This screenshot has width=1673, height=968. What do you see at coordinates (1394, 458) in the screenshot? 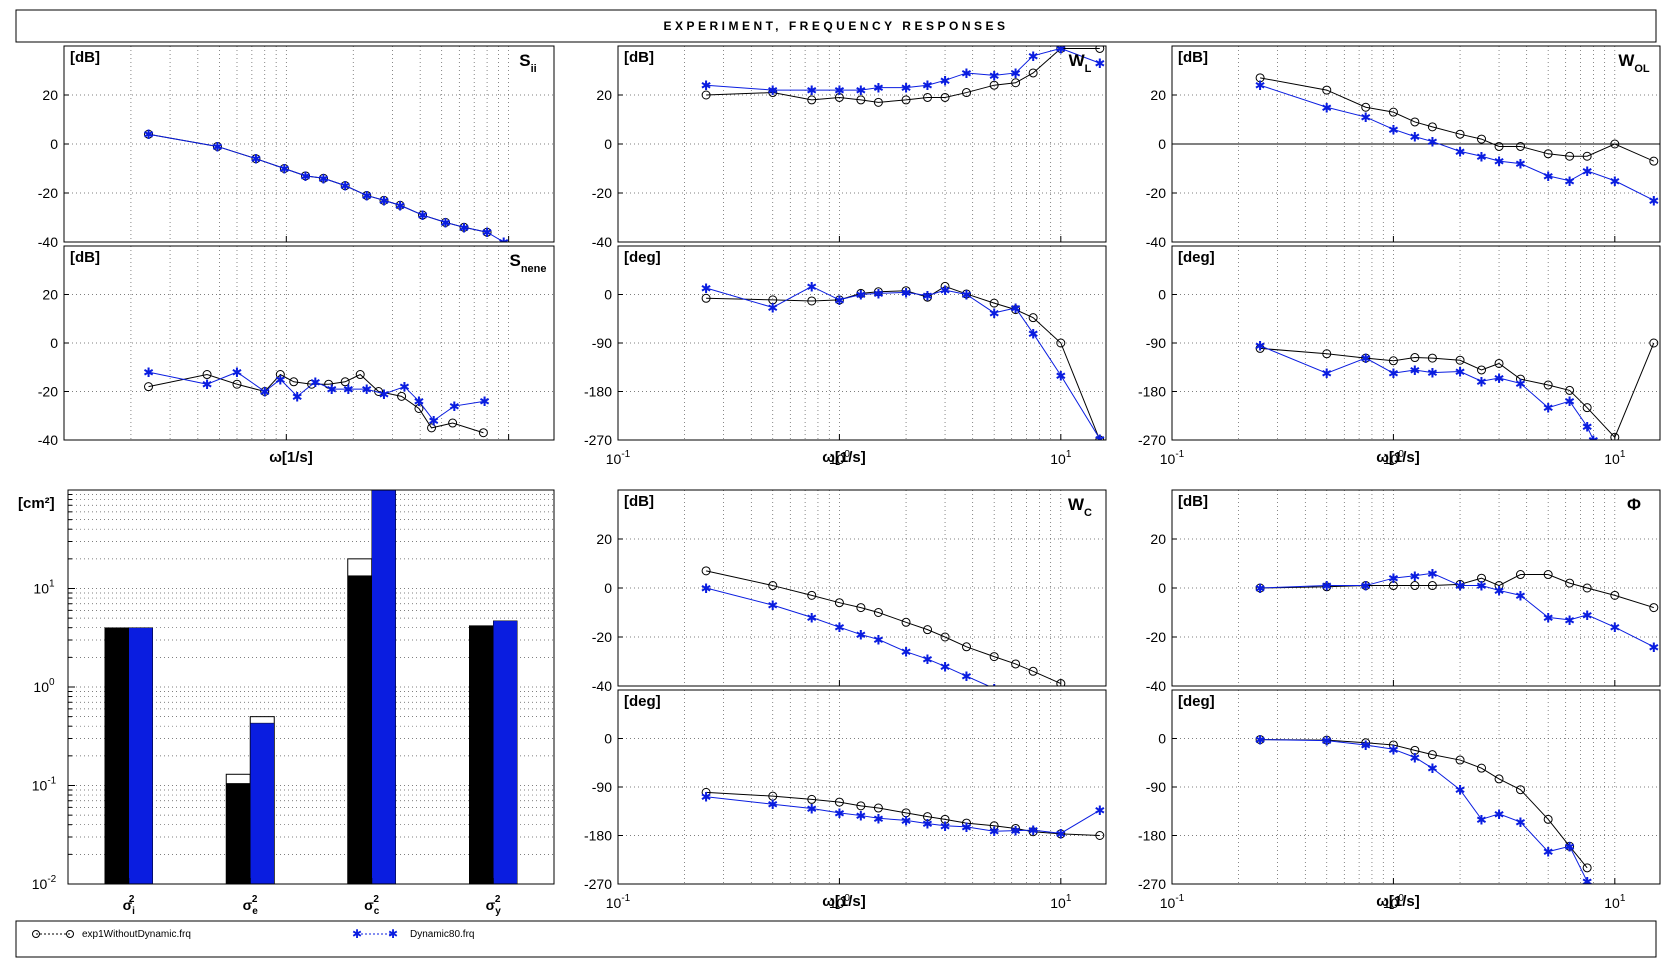
I see `x-tick-label: 10⁰` at bounding box center [1394, 458].